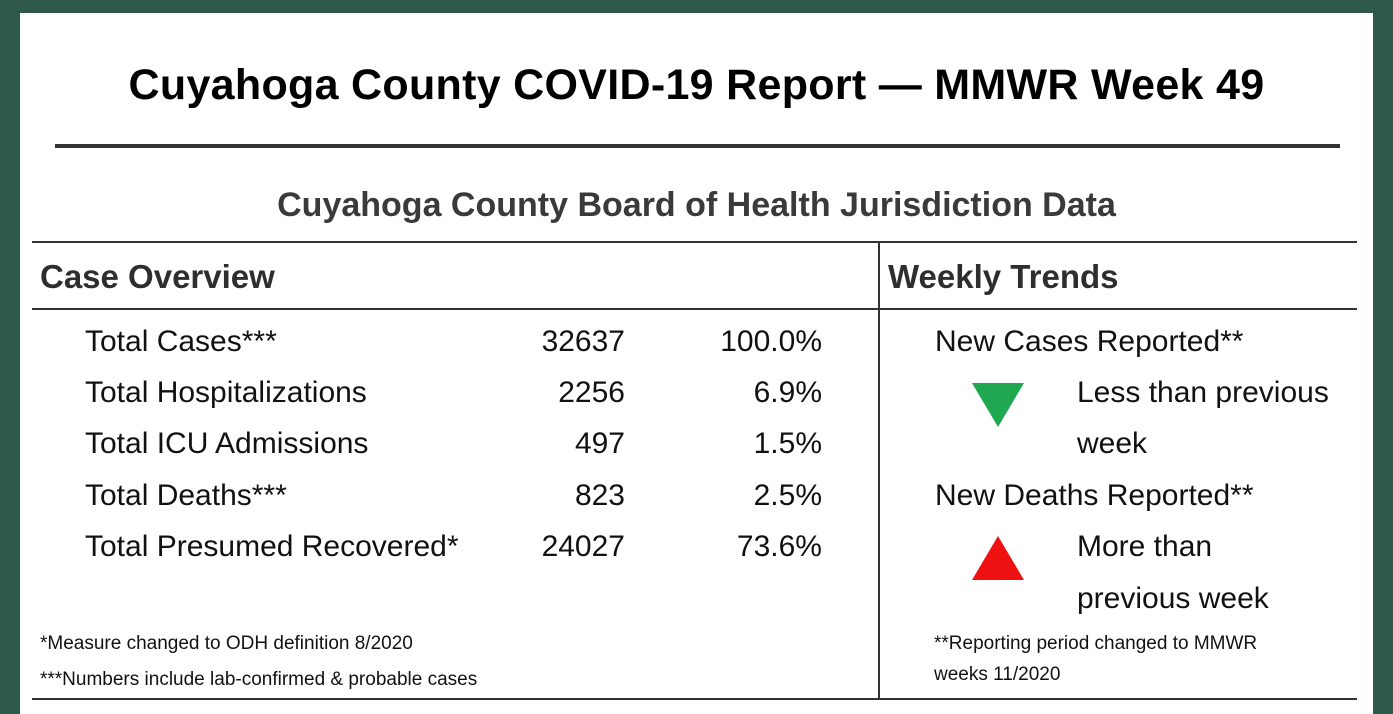  What do you see at coordinates (1096, 643) in the screenshot?
I see `footnote-reporting-line1: **Reporting period changed to MMWR` at bounding box center [1096, 643].